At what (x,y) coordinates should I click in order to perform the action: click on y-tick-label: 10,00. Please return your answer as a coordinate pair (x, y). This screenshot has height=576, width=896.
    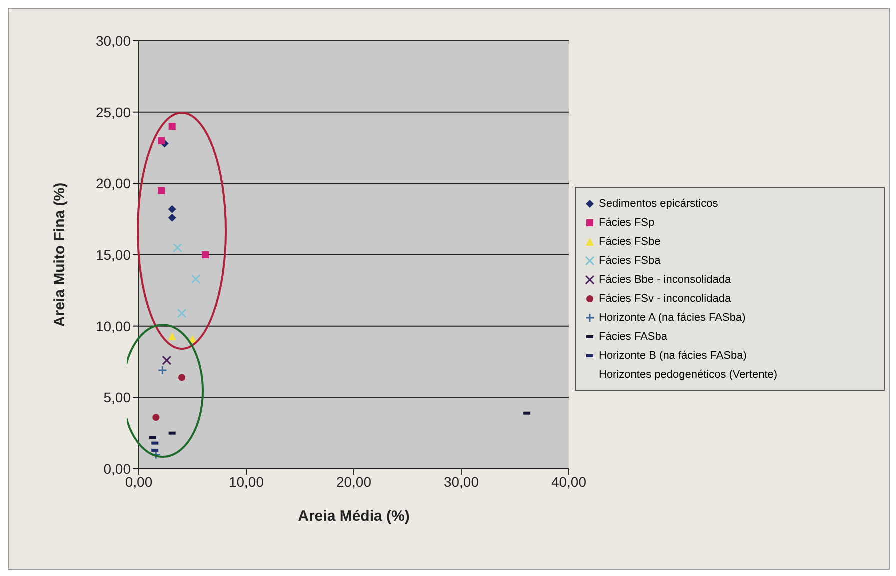
    Looking at the image, I should click on (114, 326).